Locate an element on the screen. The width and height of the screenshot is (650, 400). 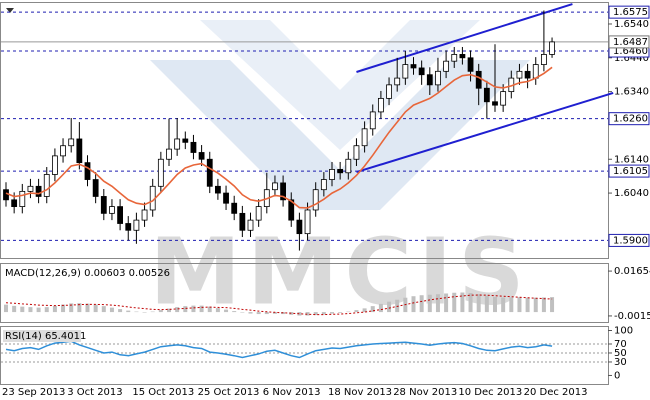
x-tick-label: 15 Oct 2013 is located at coordinates (163, 392).